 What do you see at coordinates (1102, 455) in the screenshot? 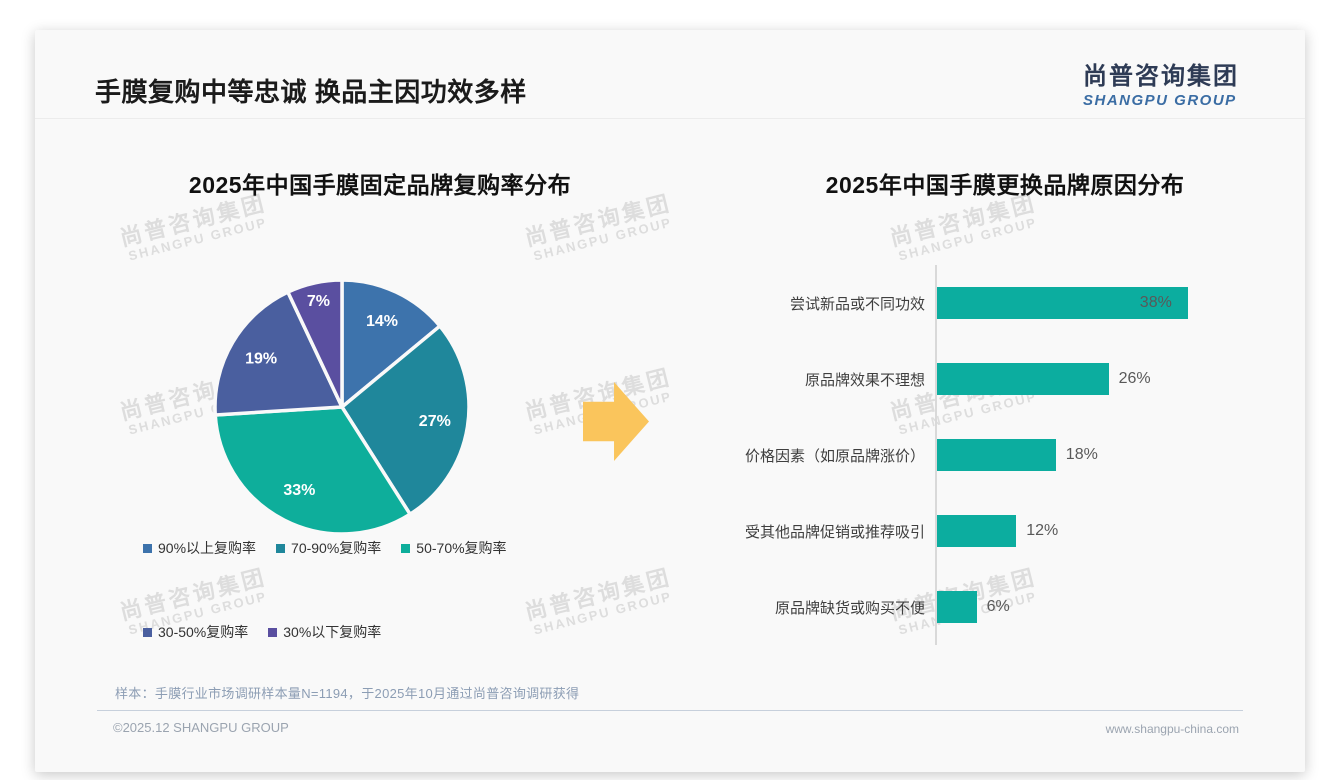
I see `bar-plot-area: 18%` at bounding box center [1102, 455].